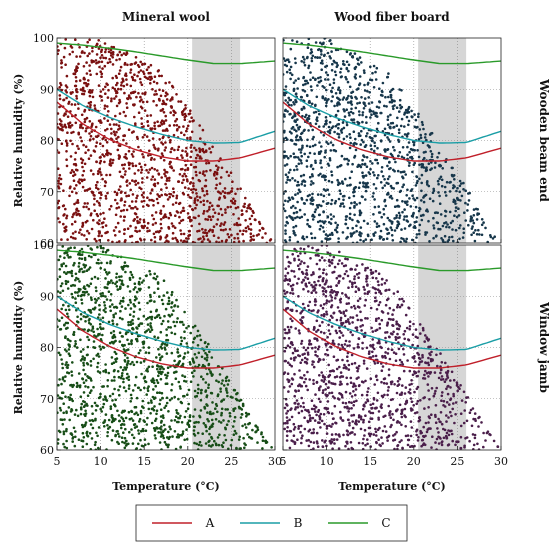  What do you see at coordinates (166, 323) in the screenshot?
I see `curve-B` at bounding box center [166, 323].